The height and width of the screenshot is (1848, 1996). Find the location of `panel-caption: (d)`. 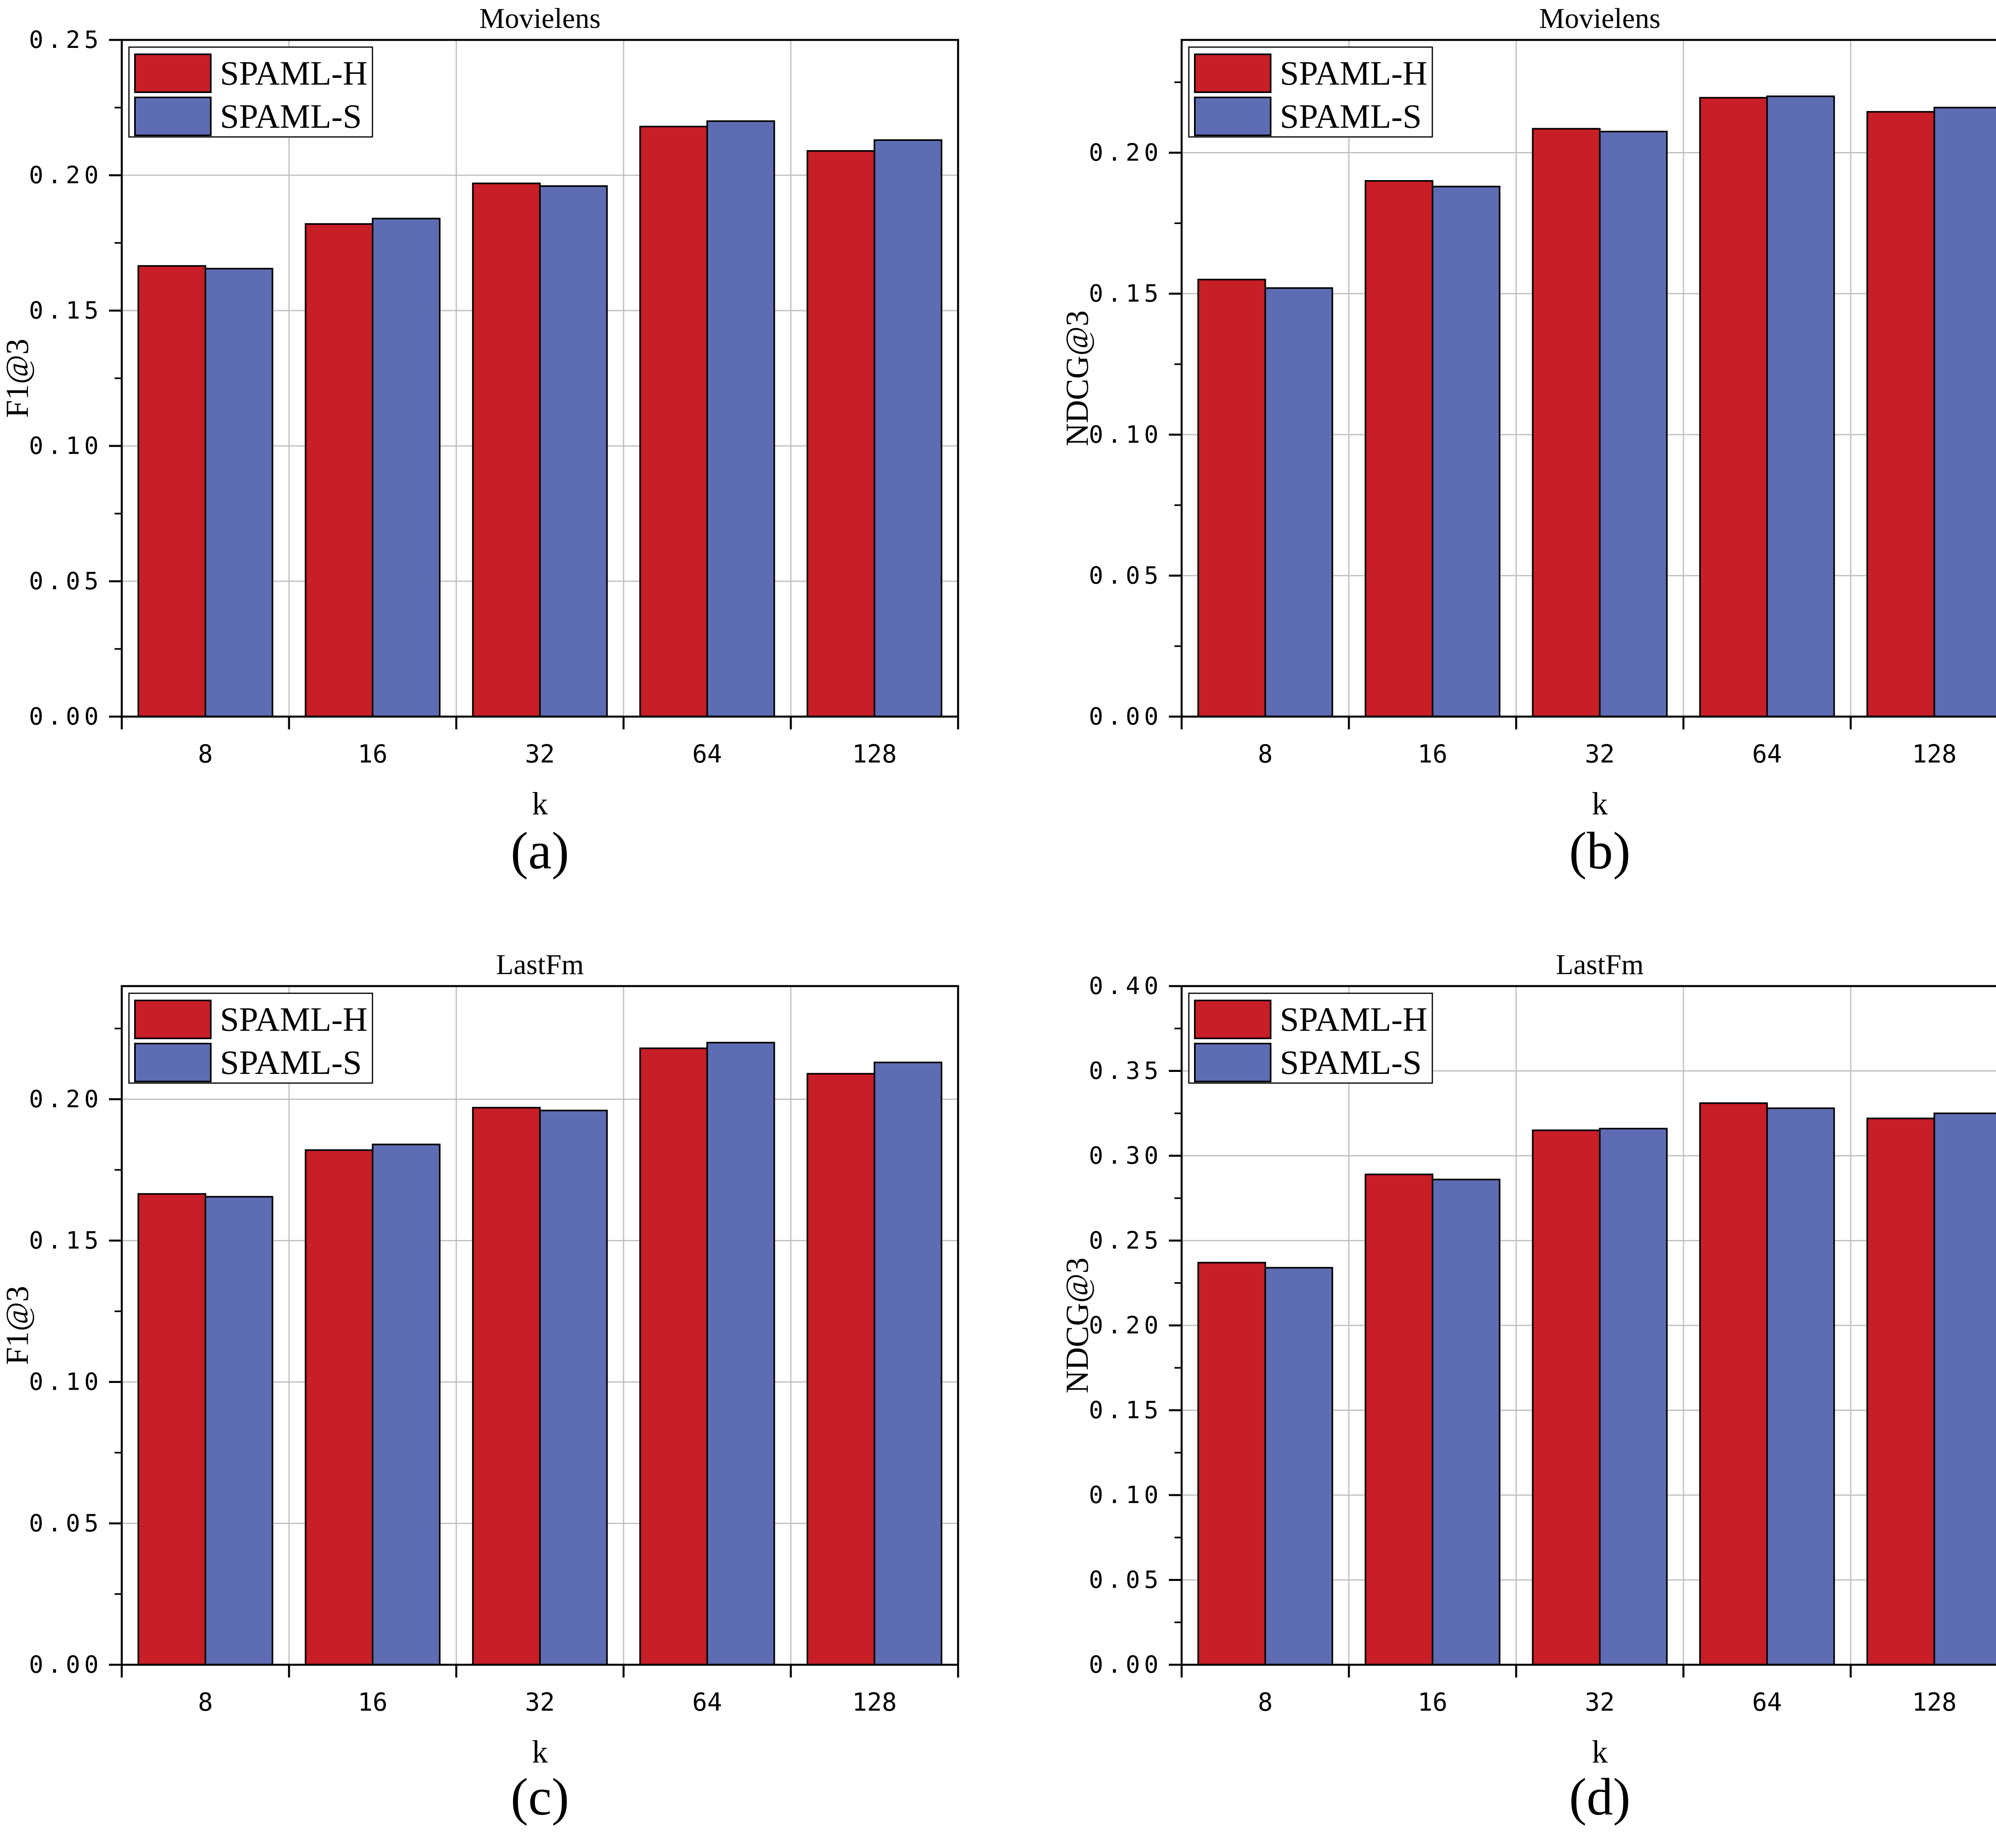

panel-caption: (d) is located at coordinates (1600, 1796).